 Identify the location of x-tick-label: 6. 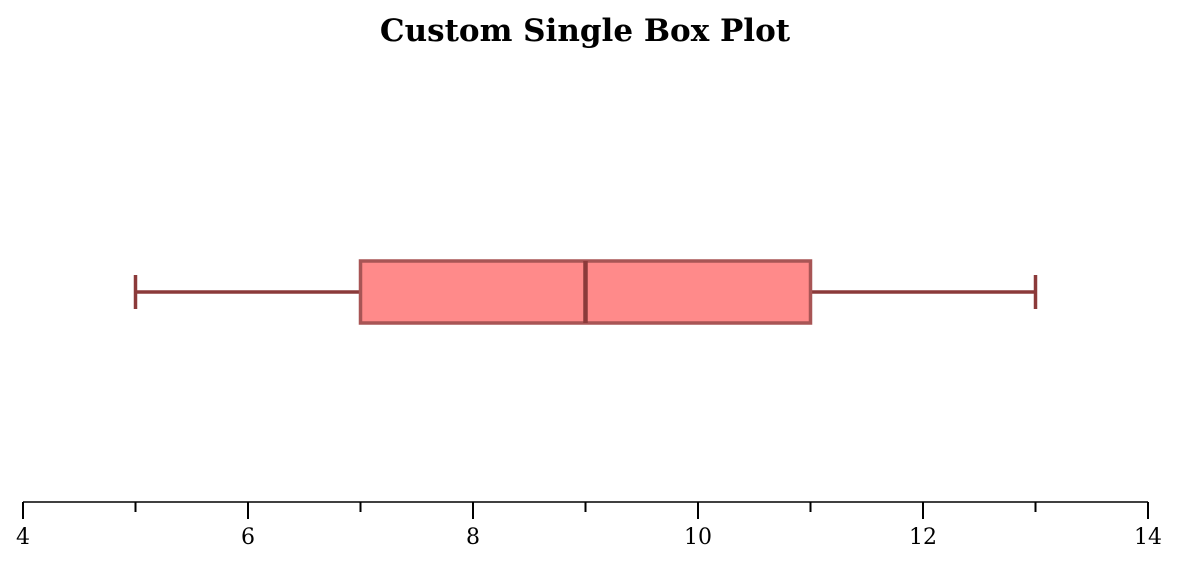
(248, 537).